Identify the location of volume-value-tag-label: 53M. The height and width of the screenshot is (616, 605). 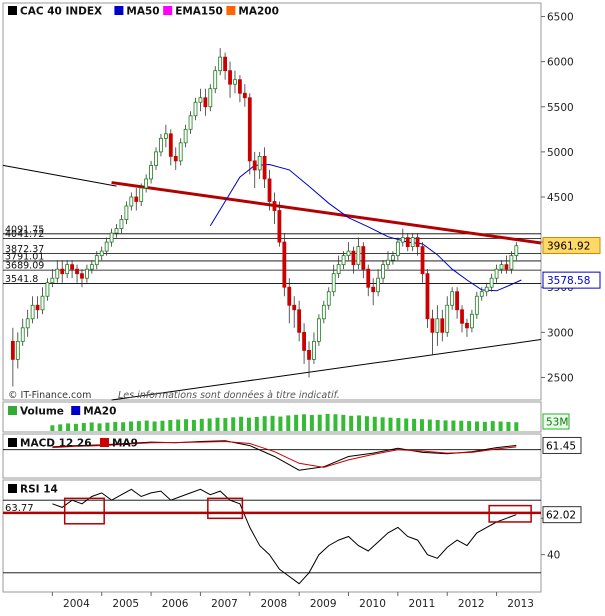
(557, 423).